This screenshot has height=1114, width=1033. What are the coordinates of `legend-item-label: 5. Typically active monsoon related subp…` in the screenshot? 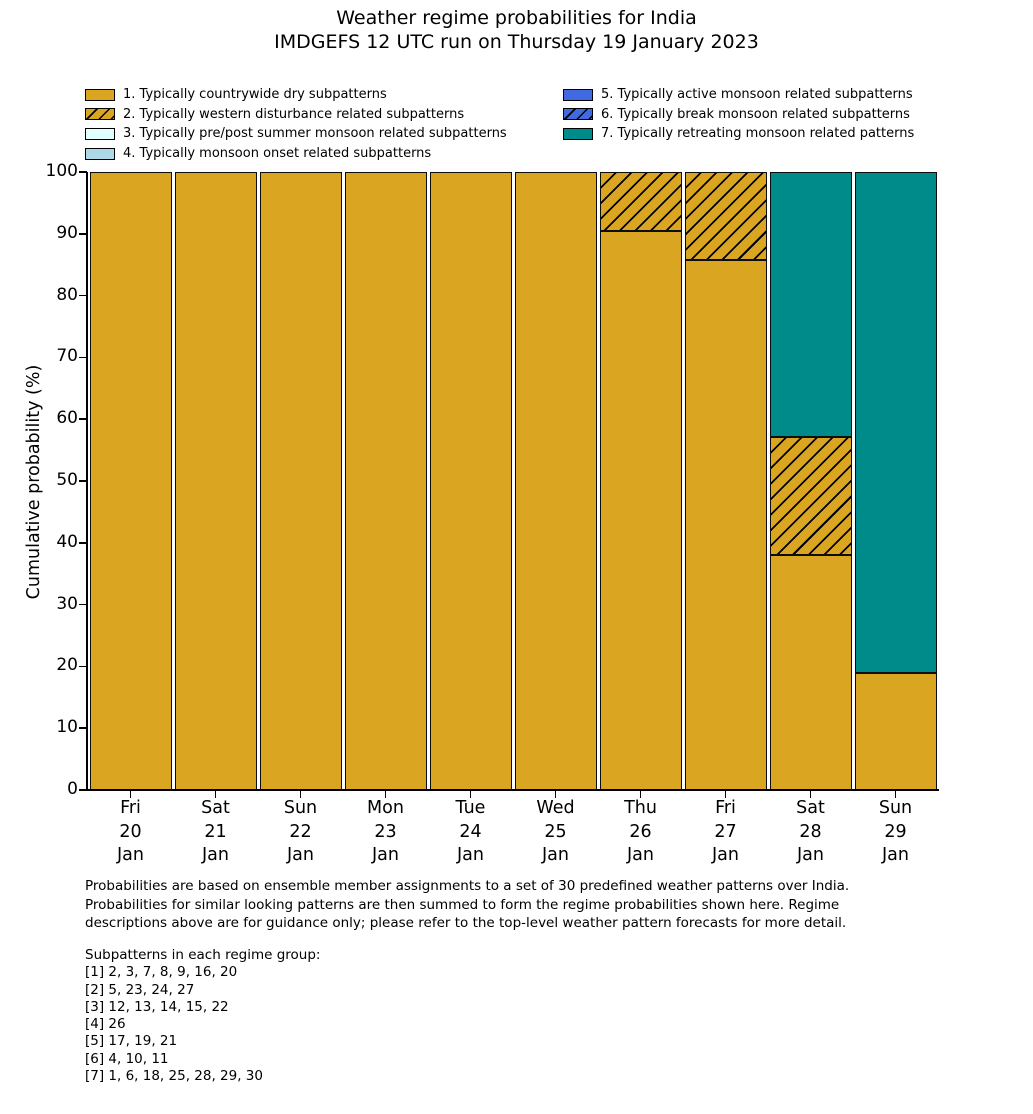 It's located at (757, 95).